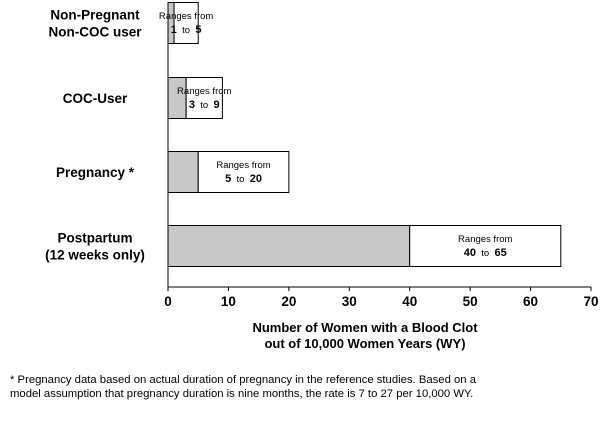 The image size is (616, 422). What do you see at coordinates (228, 301) in the screenshot?
I see `x-tick-label: 10` at bounding box center [228, 301].